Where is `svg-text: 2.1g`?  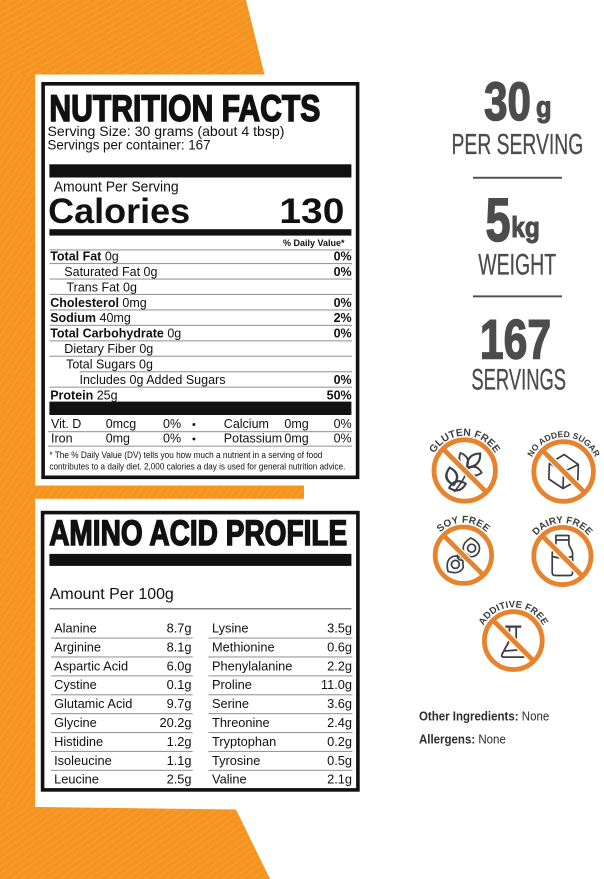 svg-text: 2.1g is located at coordinates (339, 779).